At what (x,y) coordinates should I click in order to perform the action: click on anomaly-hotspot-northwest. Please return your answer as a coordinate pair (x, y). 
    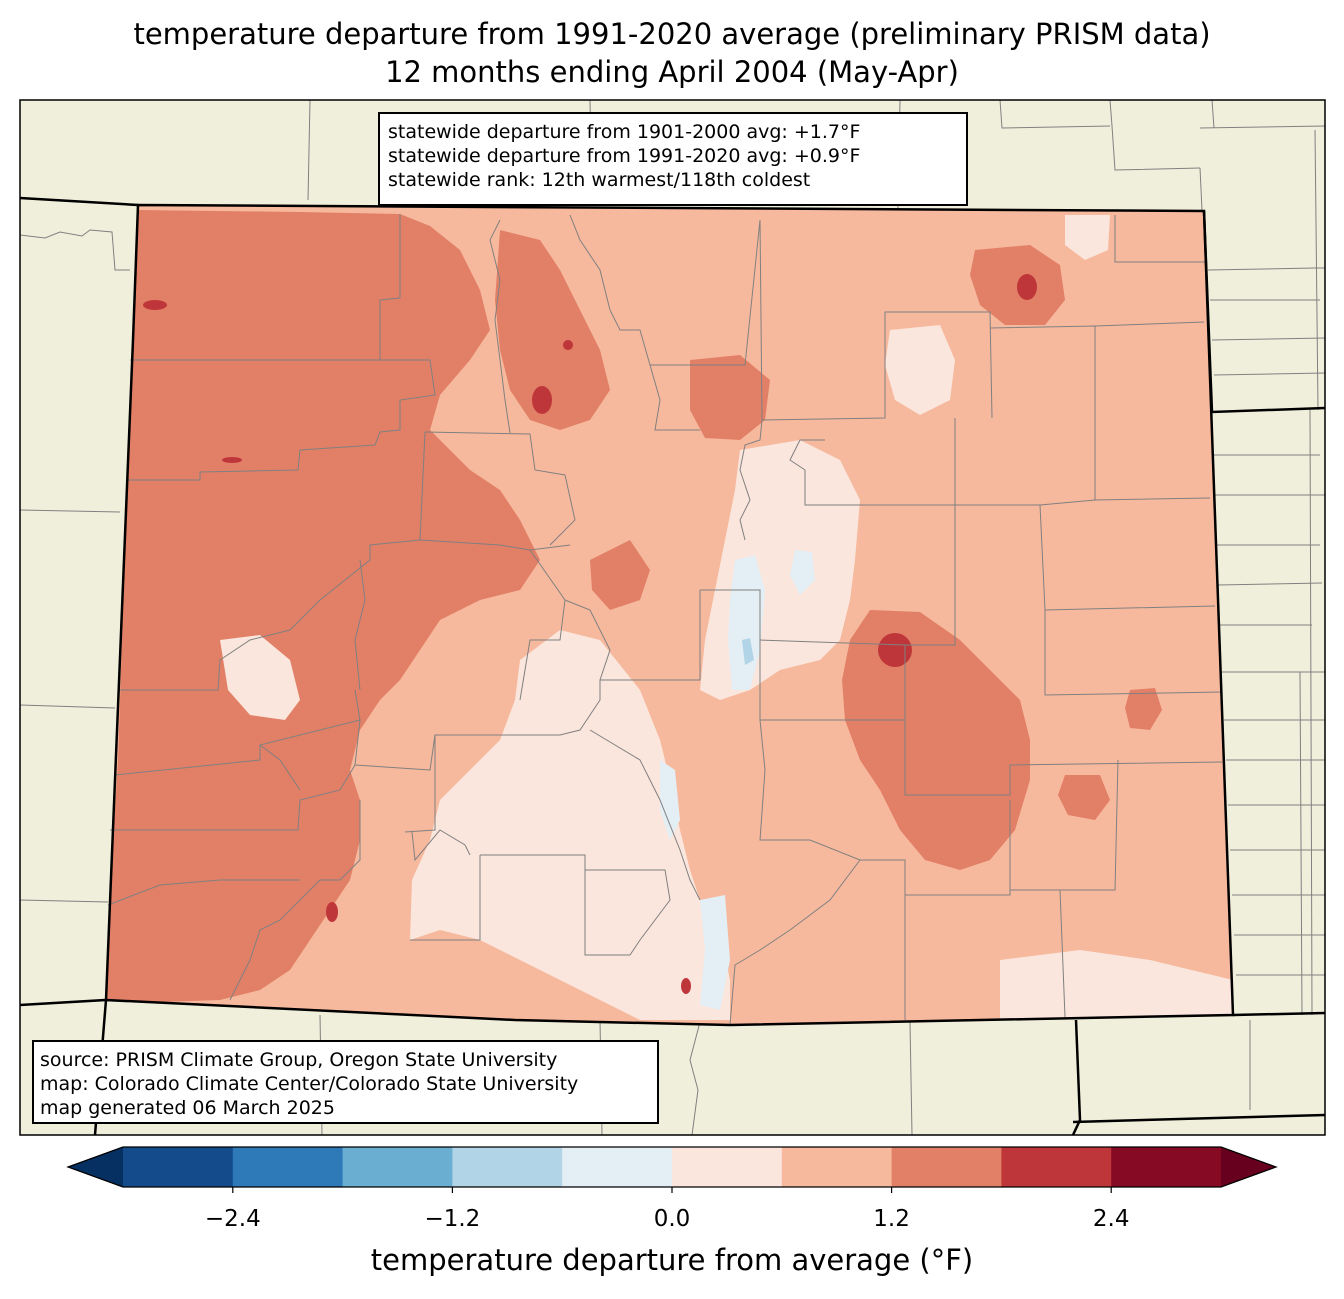
    Looking at the image, I should click on (155, 305).